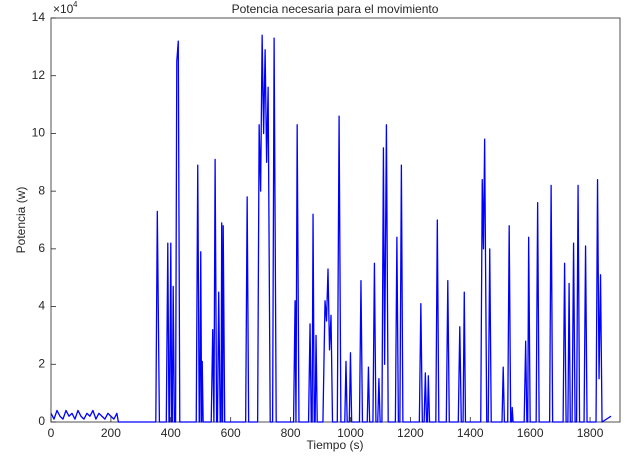  I want to click on x-tick-label: 400, so click(171, 433).